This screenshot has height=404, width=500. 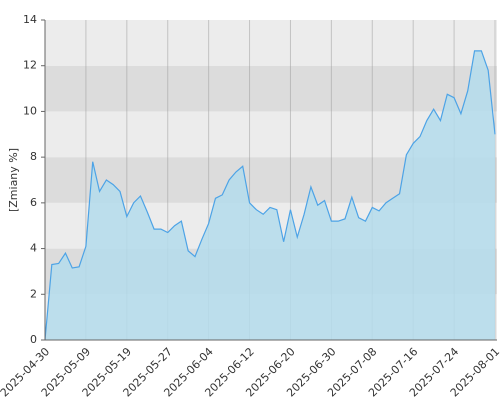 What do you see at coordinates (30, 110) in the screenshot?
I see `y-tick-label: 10` at bounding box center [30, 110].